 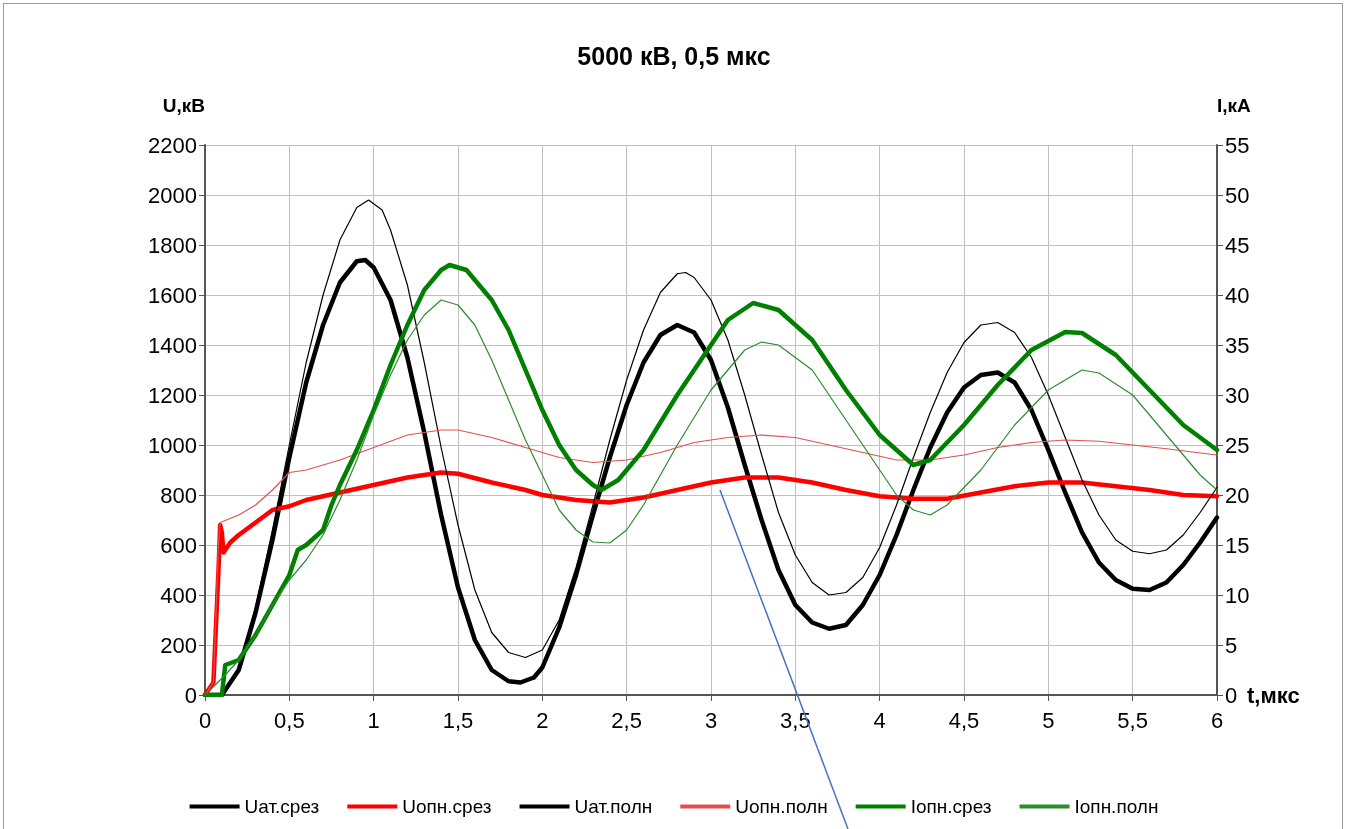 I want to click on legend-label: Uопн.полн, so click(x=781, y=806).